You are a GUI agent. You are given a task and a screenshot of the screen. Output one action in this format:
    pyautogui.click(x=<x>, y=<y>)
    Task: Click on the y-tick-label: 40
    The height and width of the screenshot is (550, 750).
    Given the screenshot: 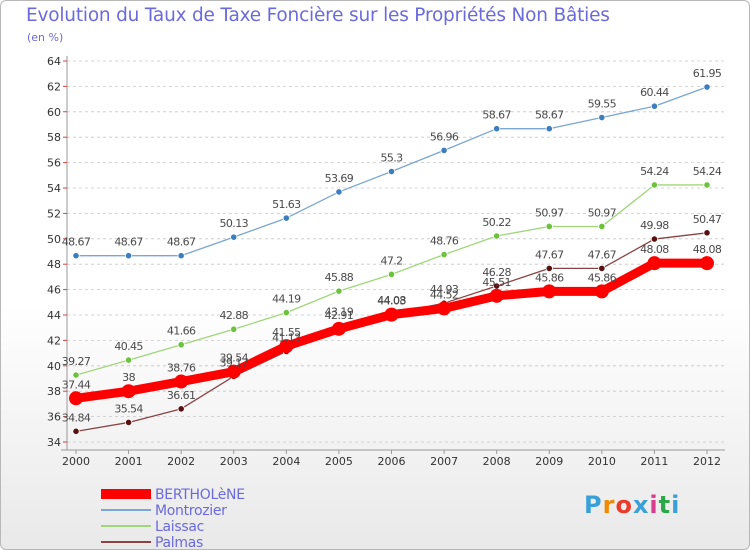 What is the action you would take?
    pyautogui.click(x=54, y=366)
    